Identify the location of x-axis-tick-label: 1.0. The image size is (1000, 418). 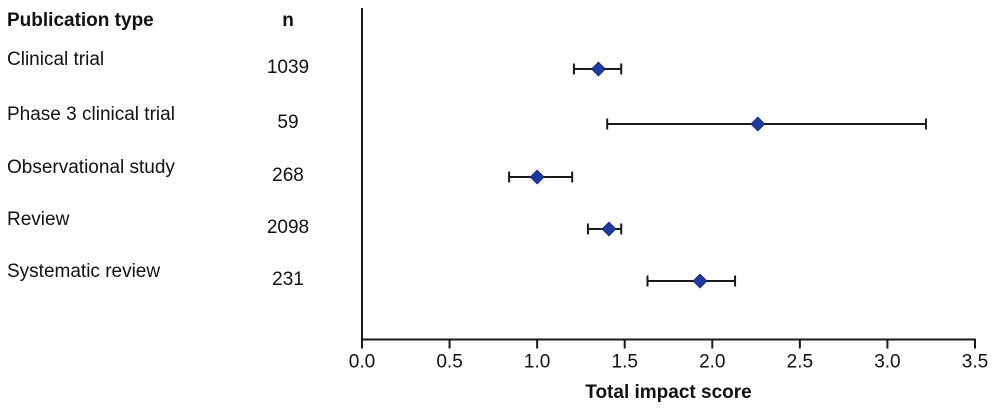
(537, 362).